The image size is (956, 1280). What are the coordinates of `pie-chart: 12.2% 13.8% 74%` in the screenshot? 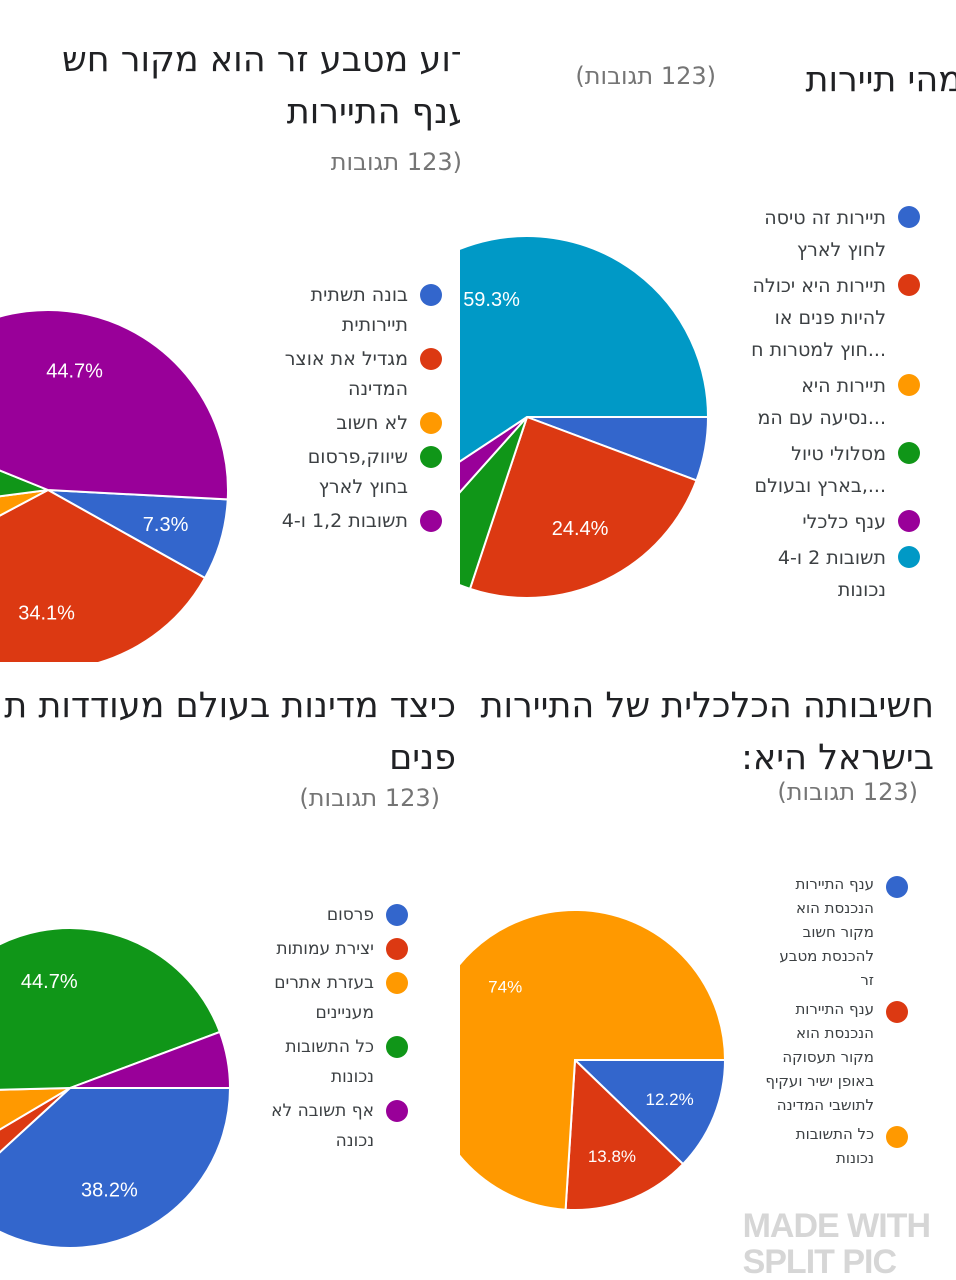 It's located at (593, 1060).